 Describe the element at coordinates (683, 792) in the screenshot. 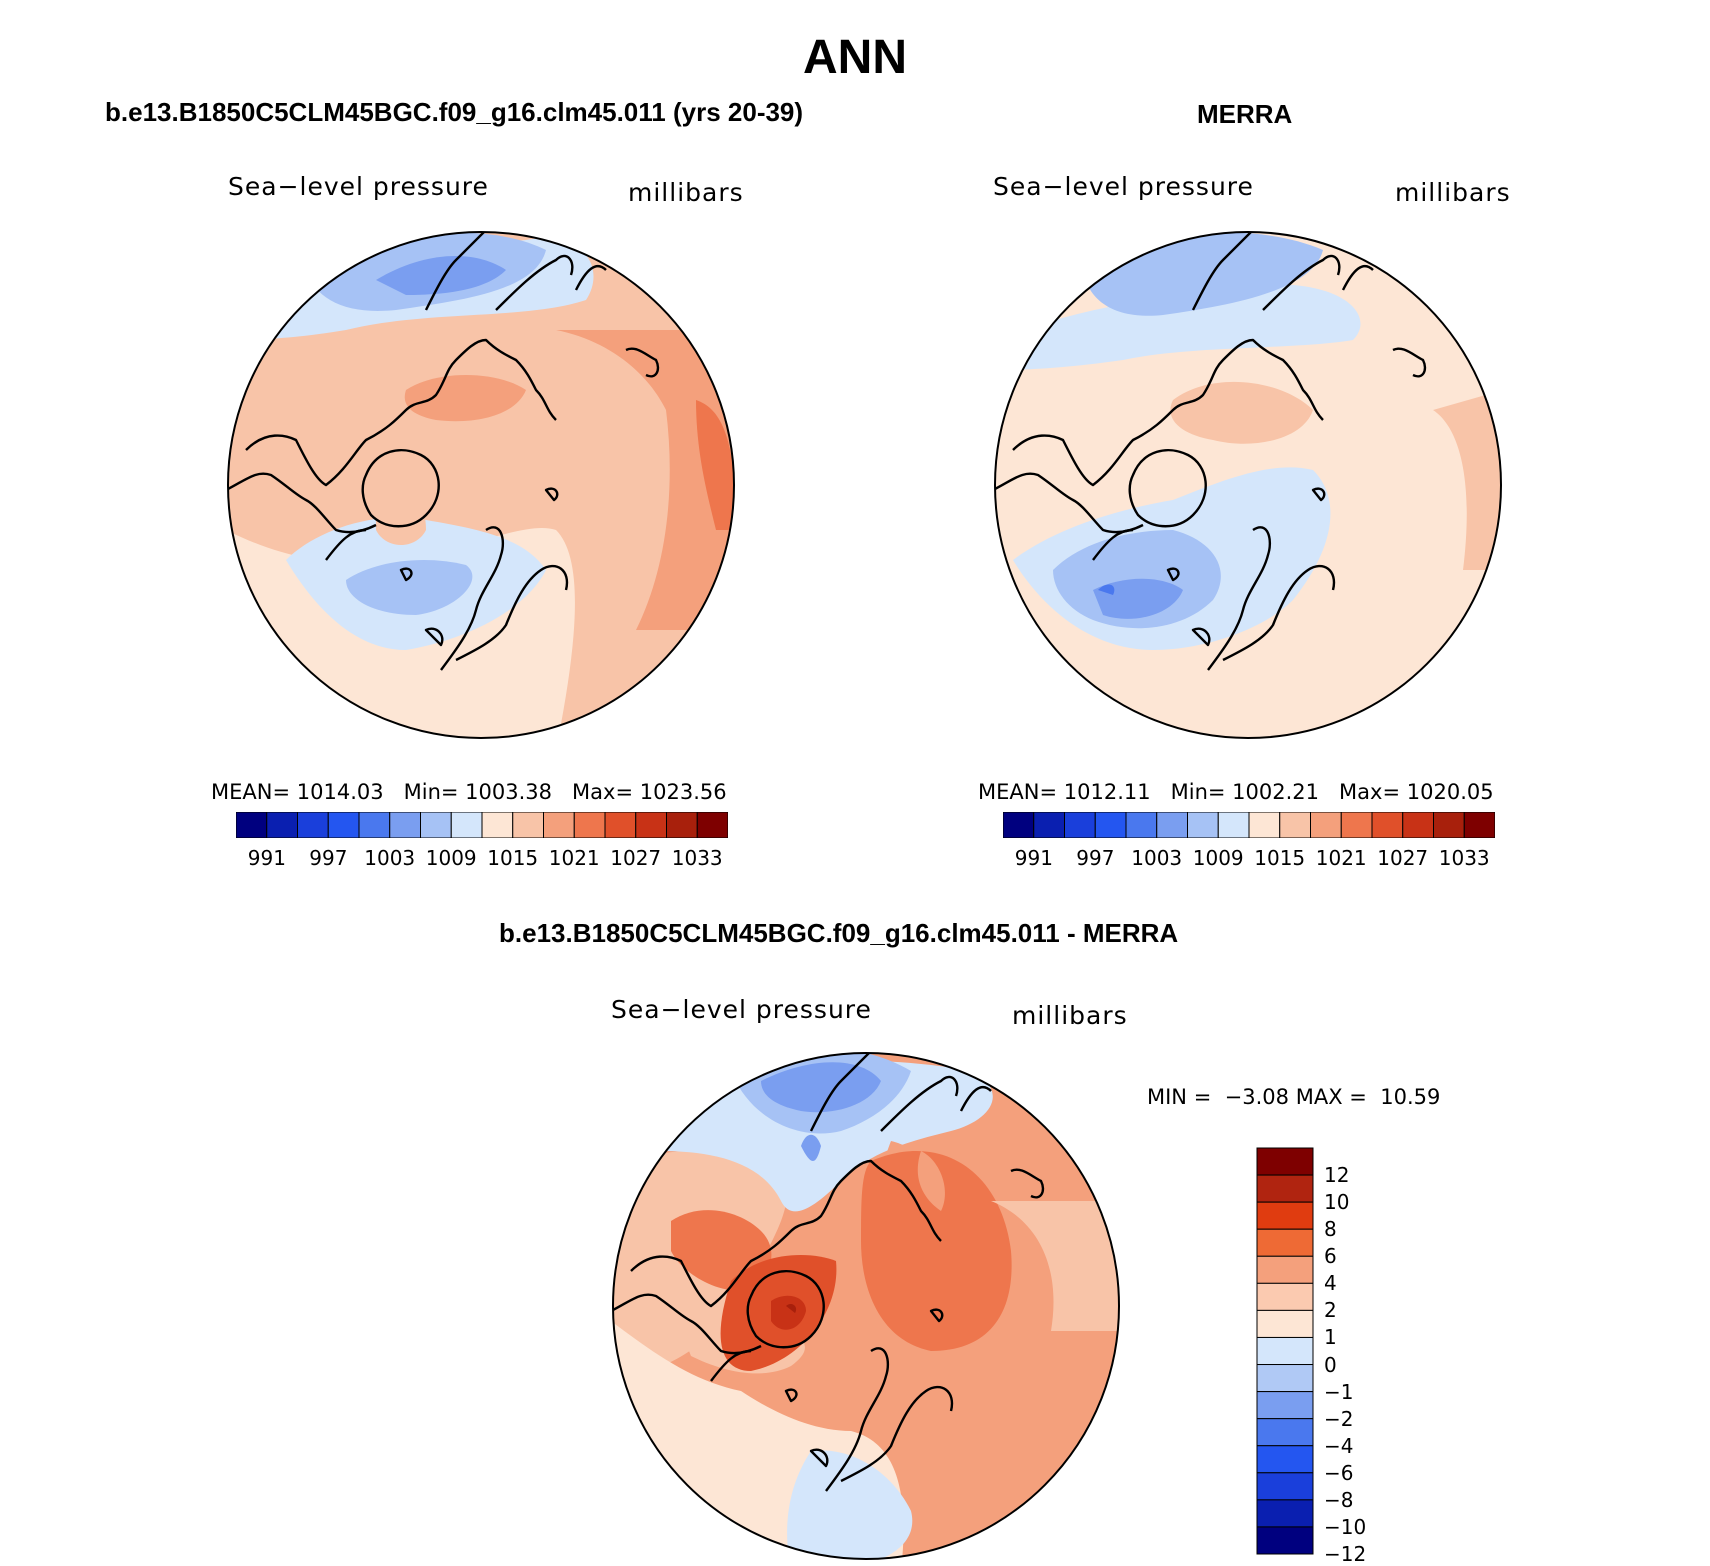

I see `model-max-value: 1023.56` at that location.